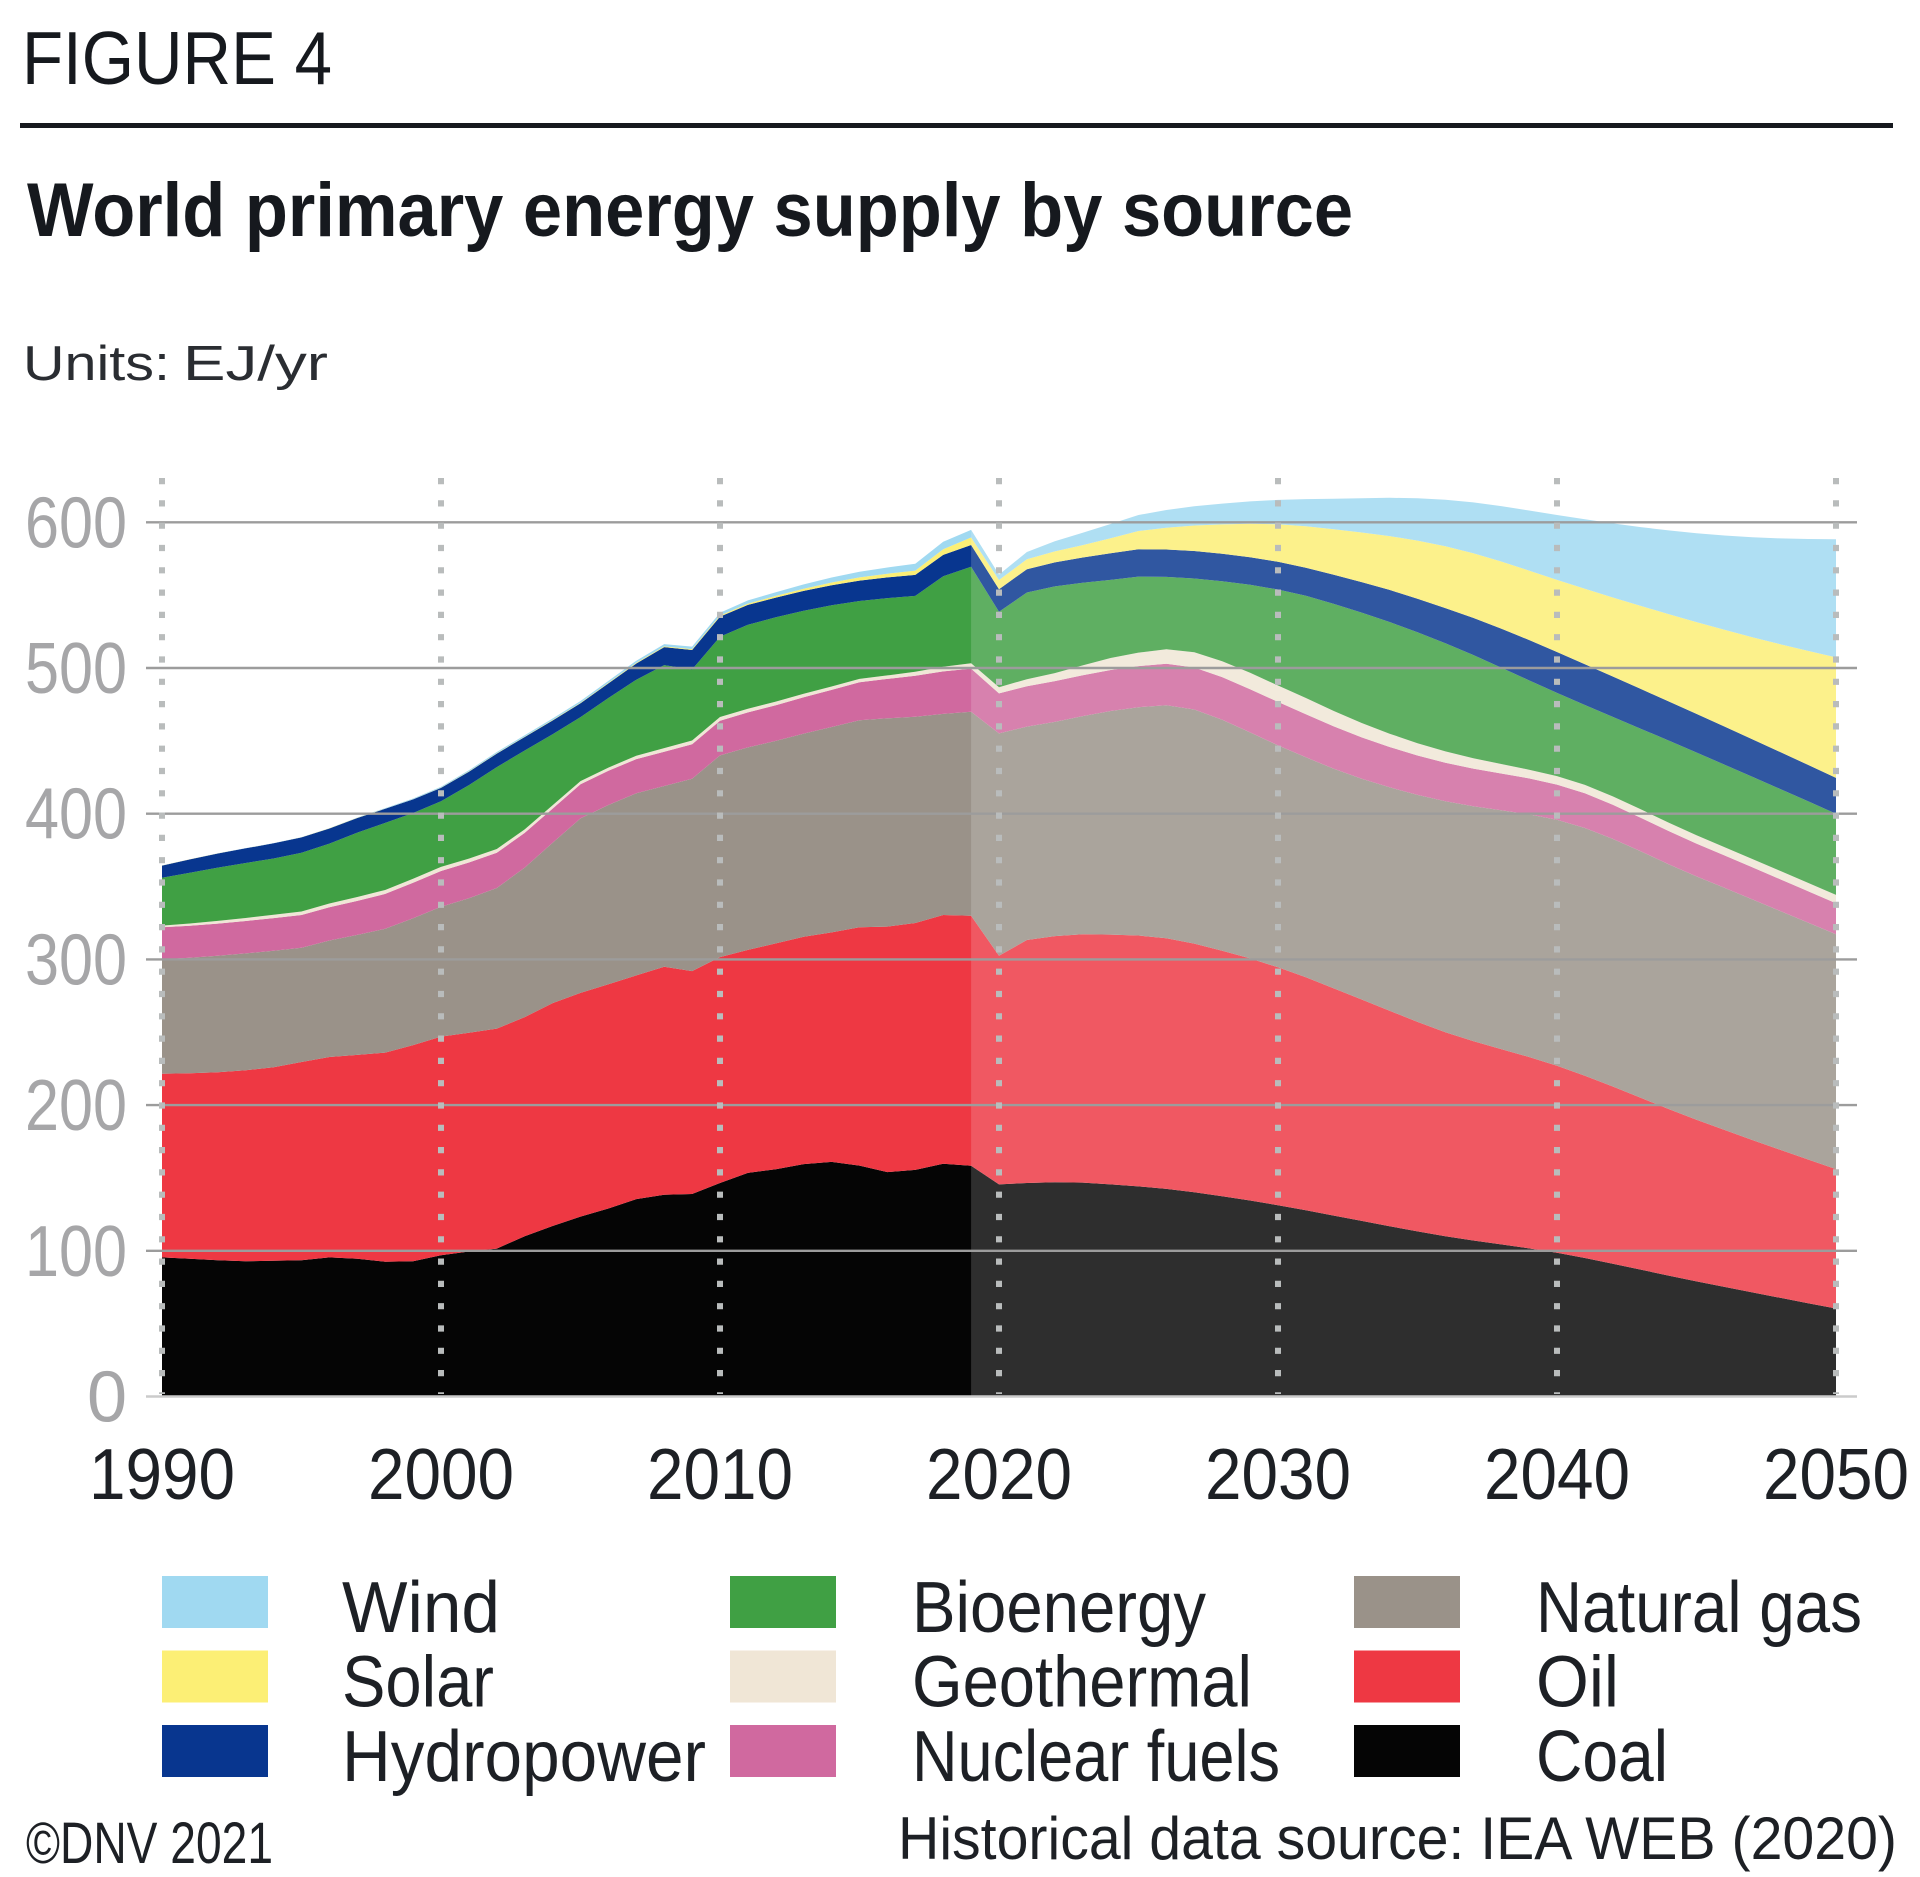  I want to click on svg-text: 2030, so click(1278, 1475).